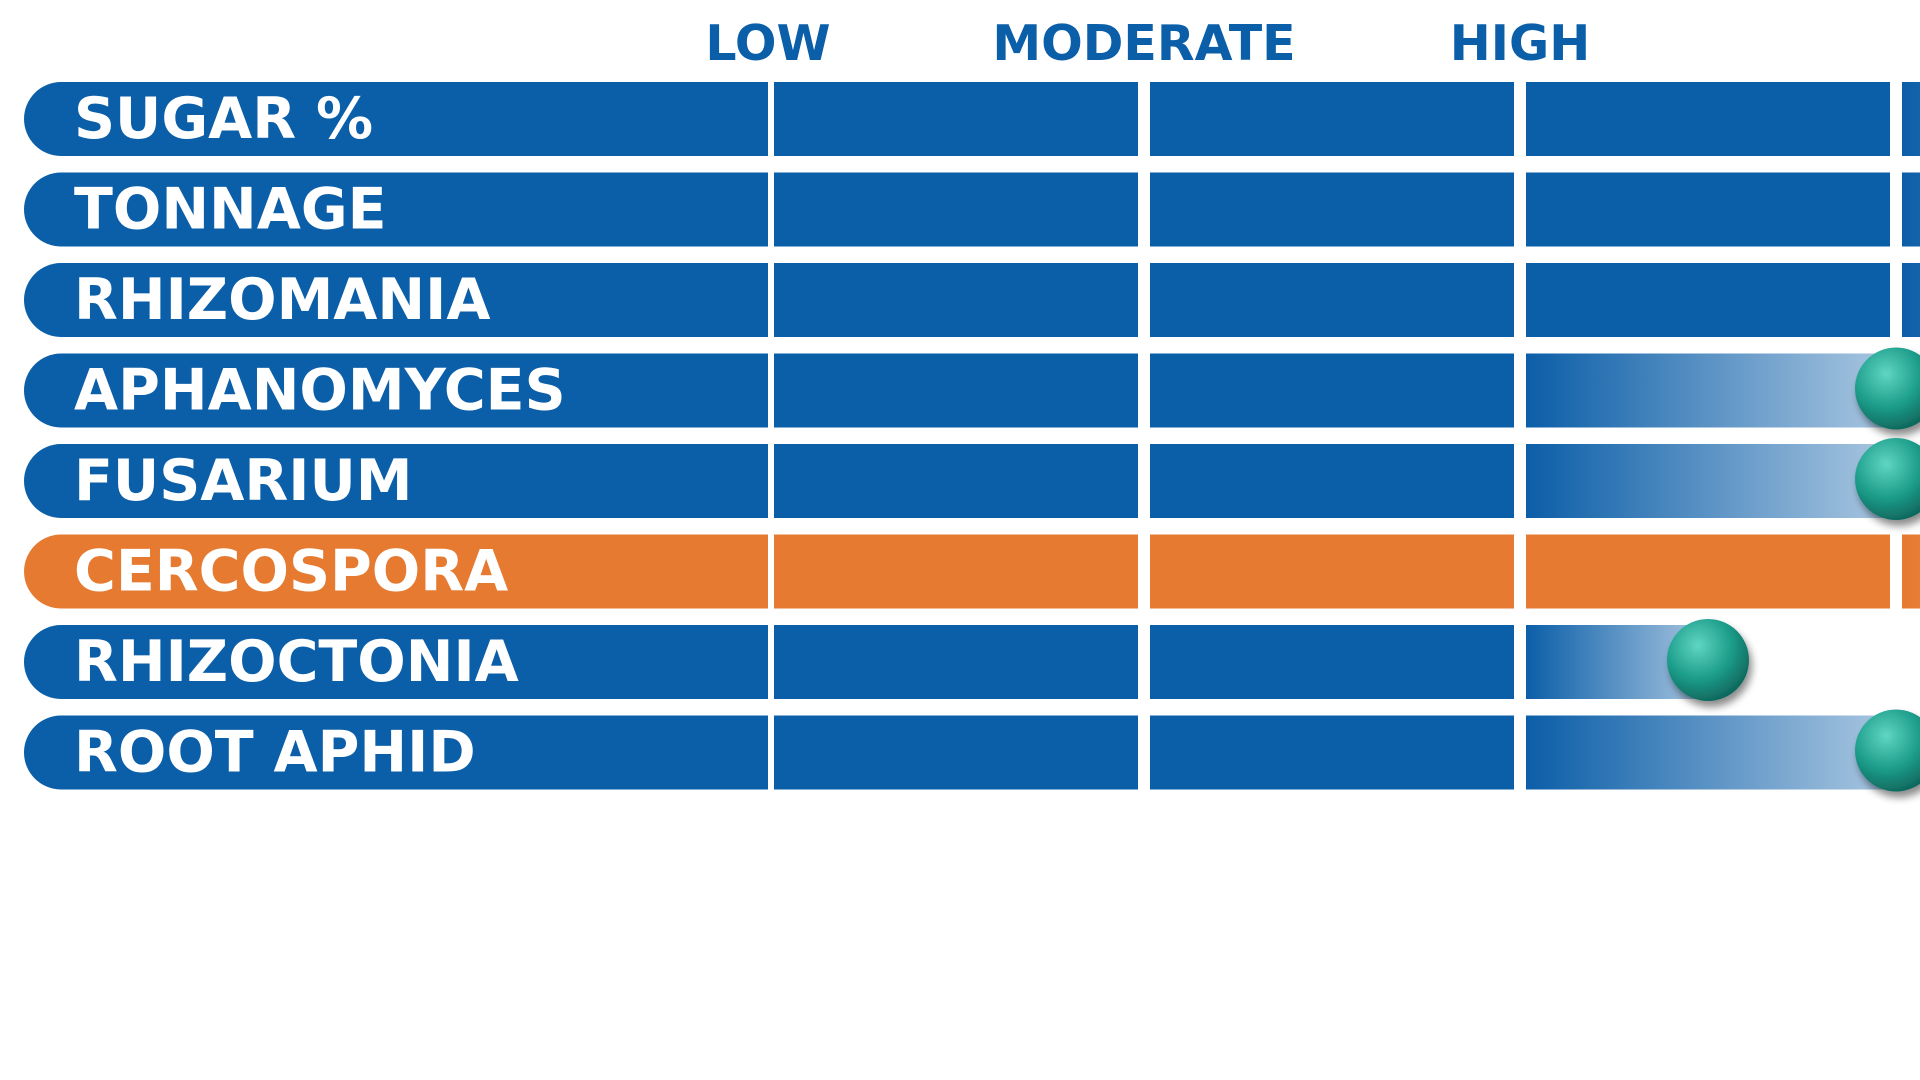 This screenshot has height=1080, width=1920. I want to click on row-label-text: RHIZOMANIA, so click(282, 300).